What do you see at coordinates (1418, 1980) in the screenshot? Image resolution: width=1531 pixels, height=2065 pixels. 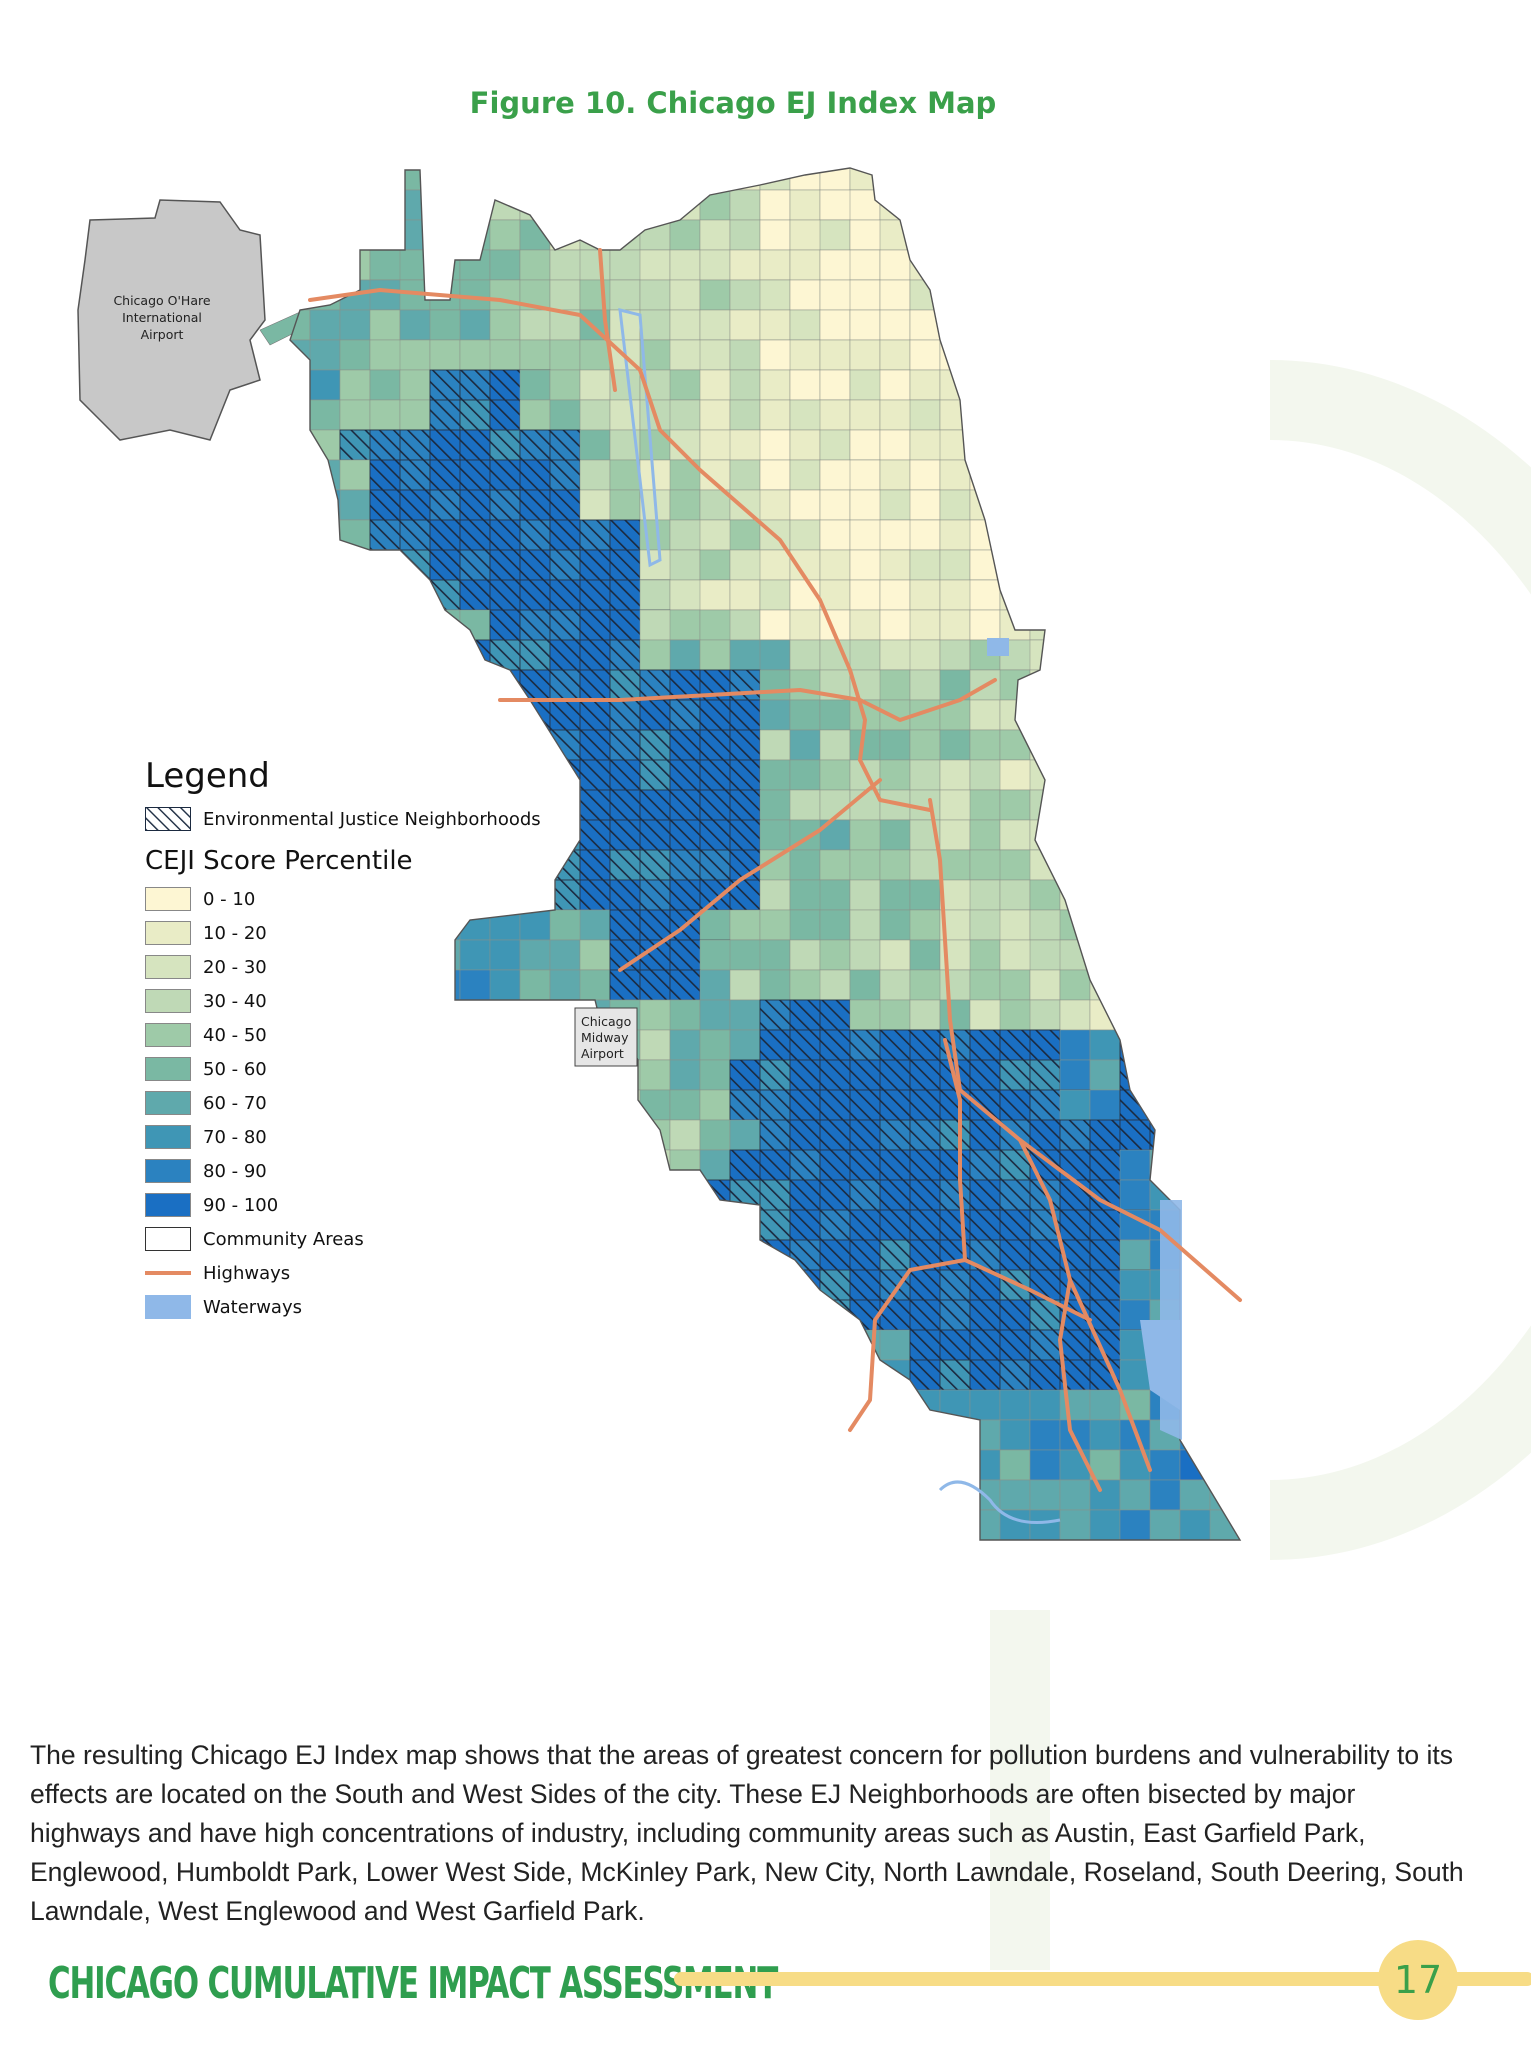 I see `page-number: 17` at bounding box center [1418, 1980].